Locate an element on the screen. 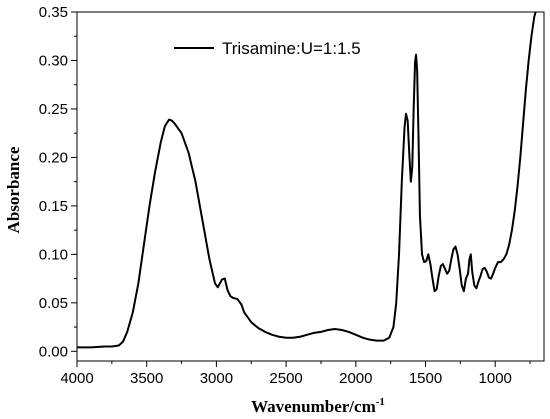  y-tick-label: 0.35 is located at coordinates (53, 12).